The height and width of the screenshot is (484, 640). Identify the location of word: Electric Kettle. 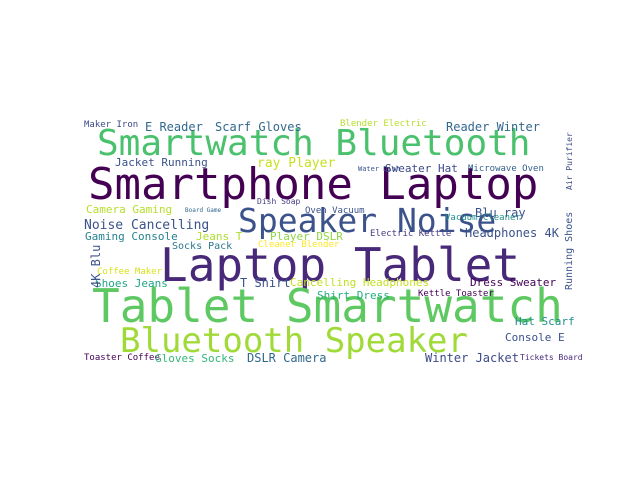
(410, 234).